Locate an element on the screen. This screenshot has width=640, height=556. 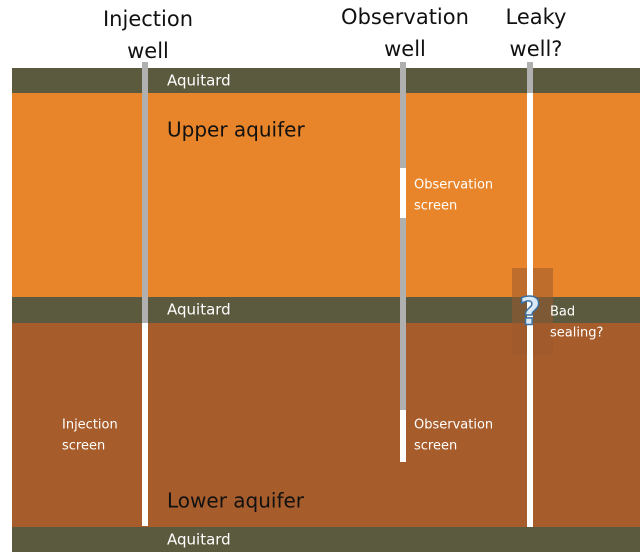
well-header: Observation is located at coordinates (405, 17).